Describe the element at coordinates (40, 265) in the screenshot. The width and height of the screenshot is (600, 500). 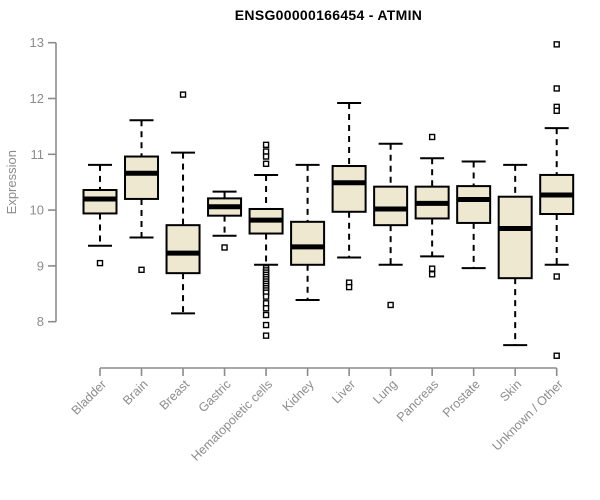
I see `y-tick-label: 9` at that location.